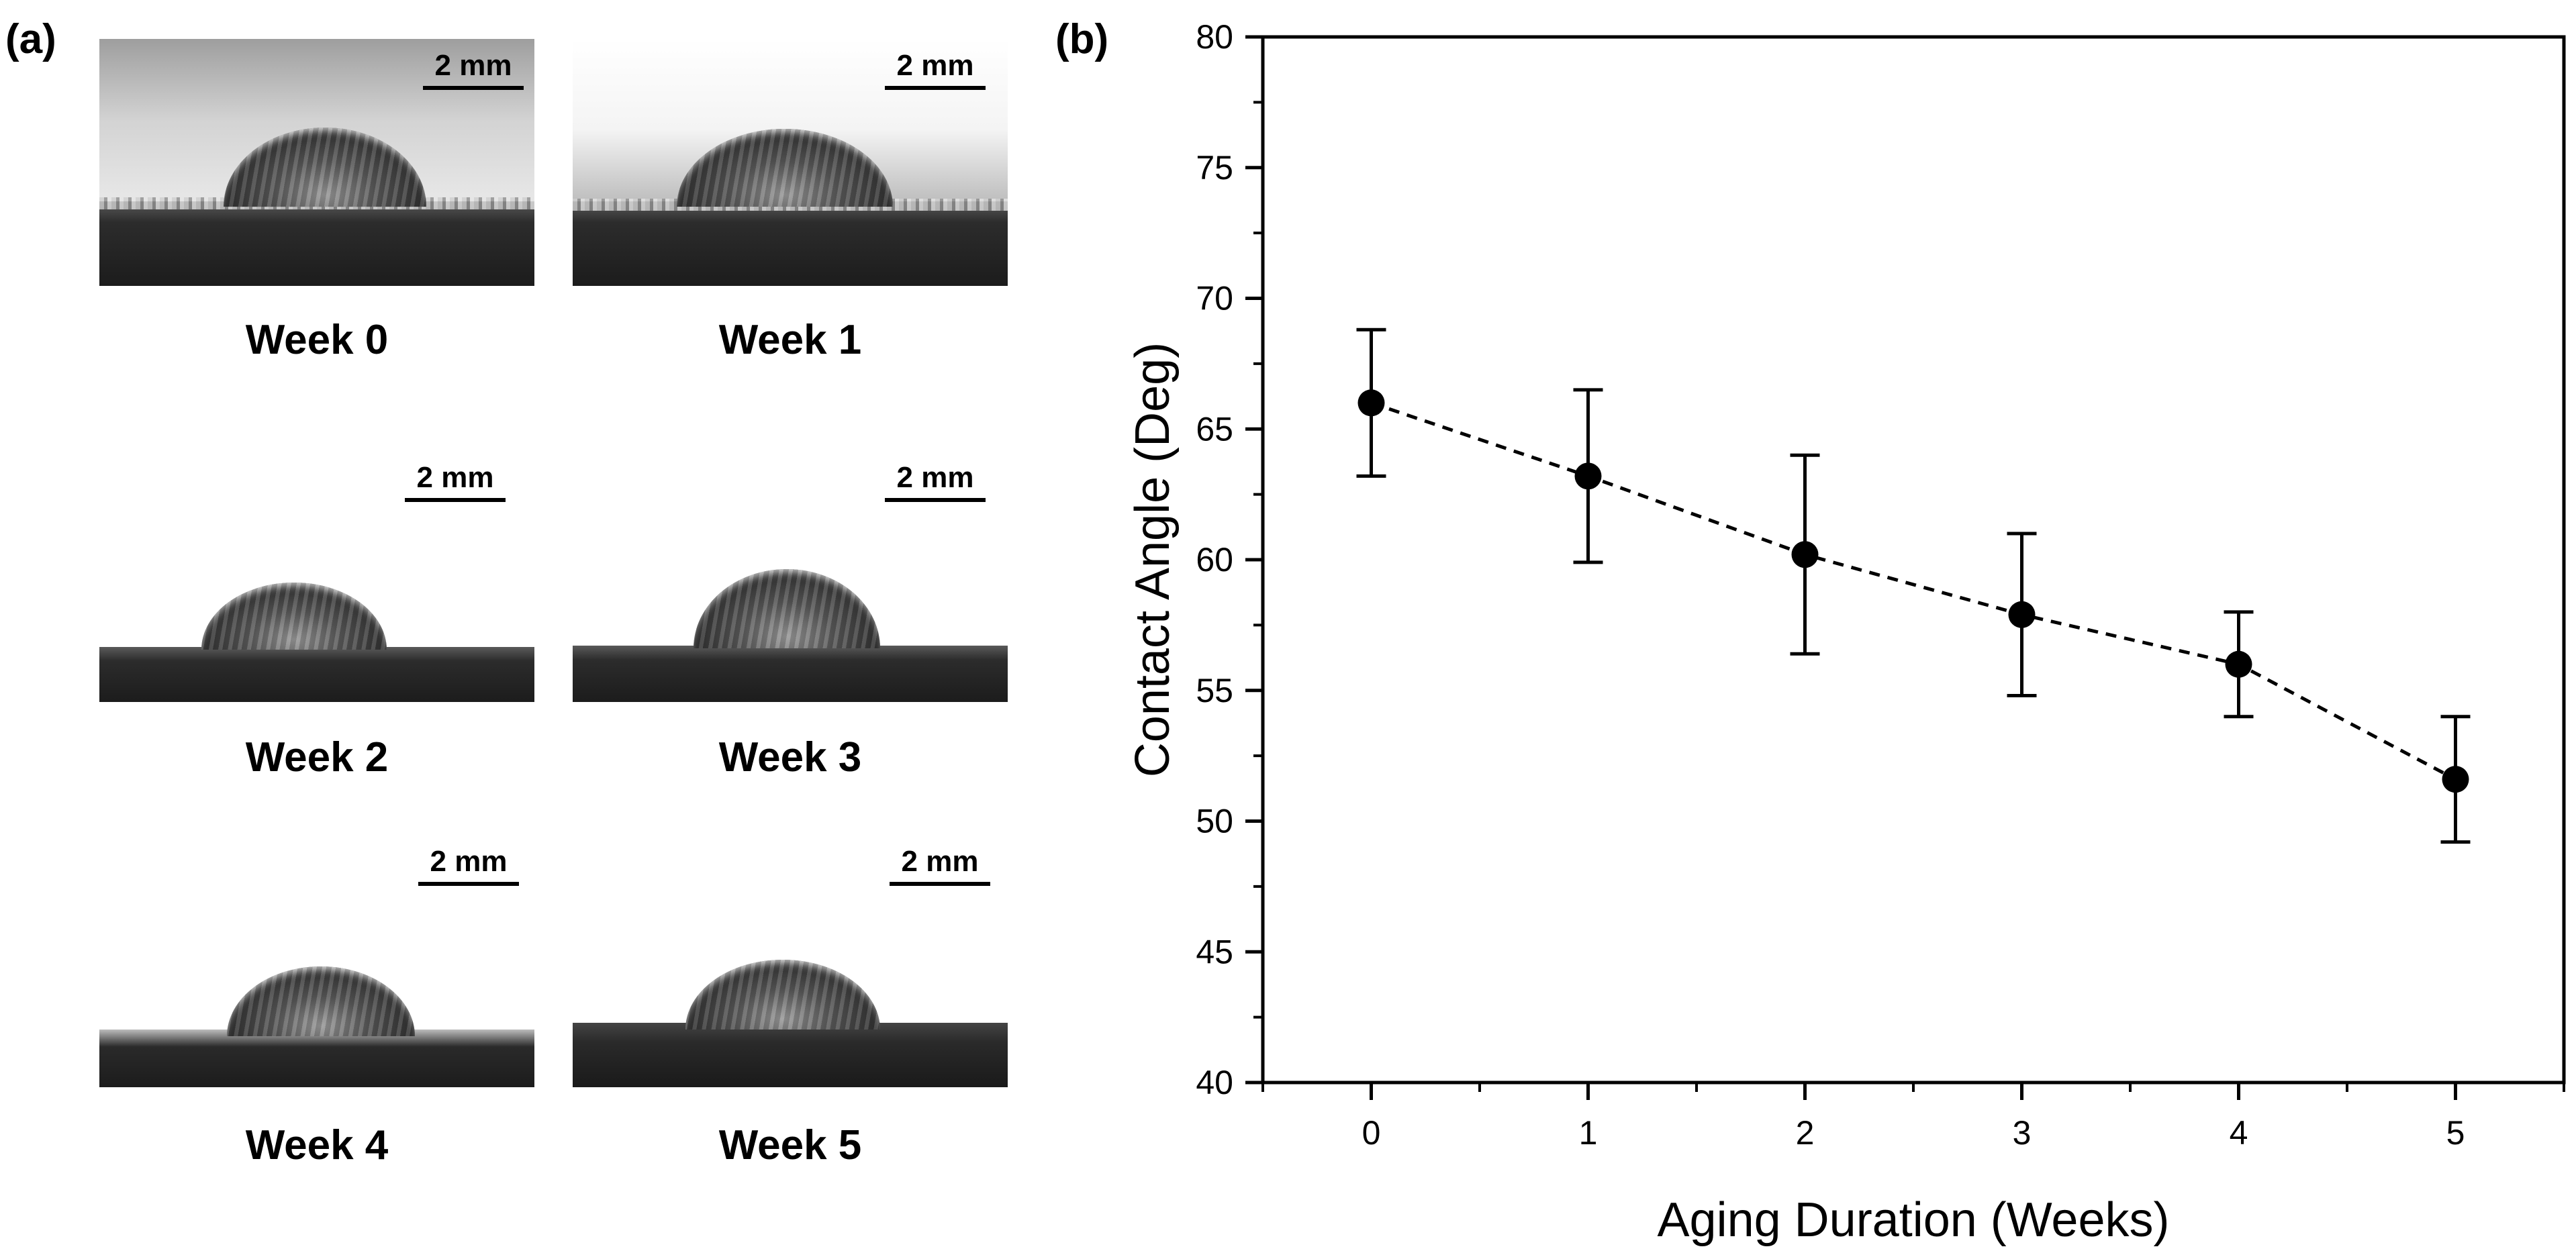 This screenshot has height=1255, width=2576. I want to click on y-tick-label: 40, so click(1214, 1082).